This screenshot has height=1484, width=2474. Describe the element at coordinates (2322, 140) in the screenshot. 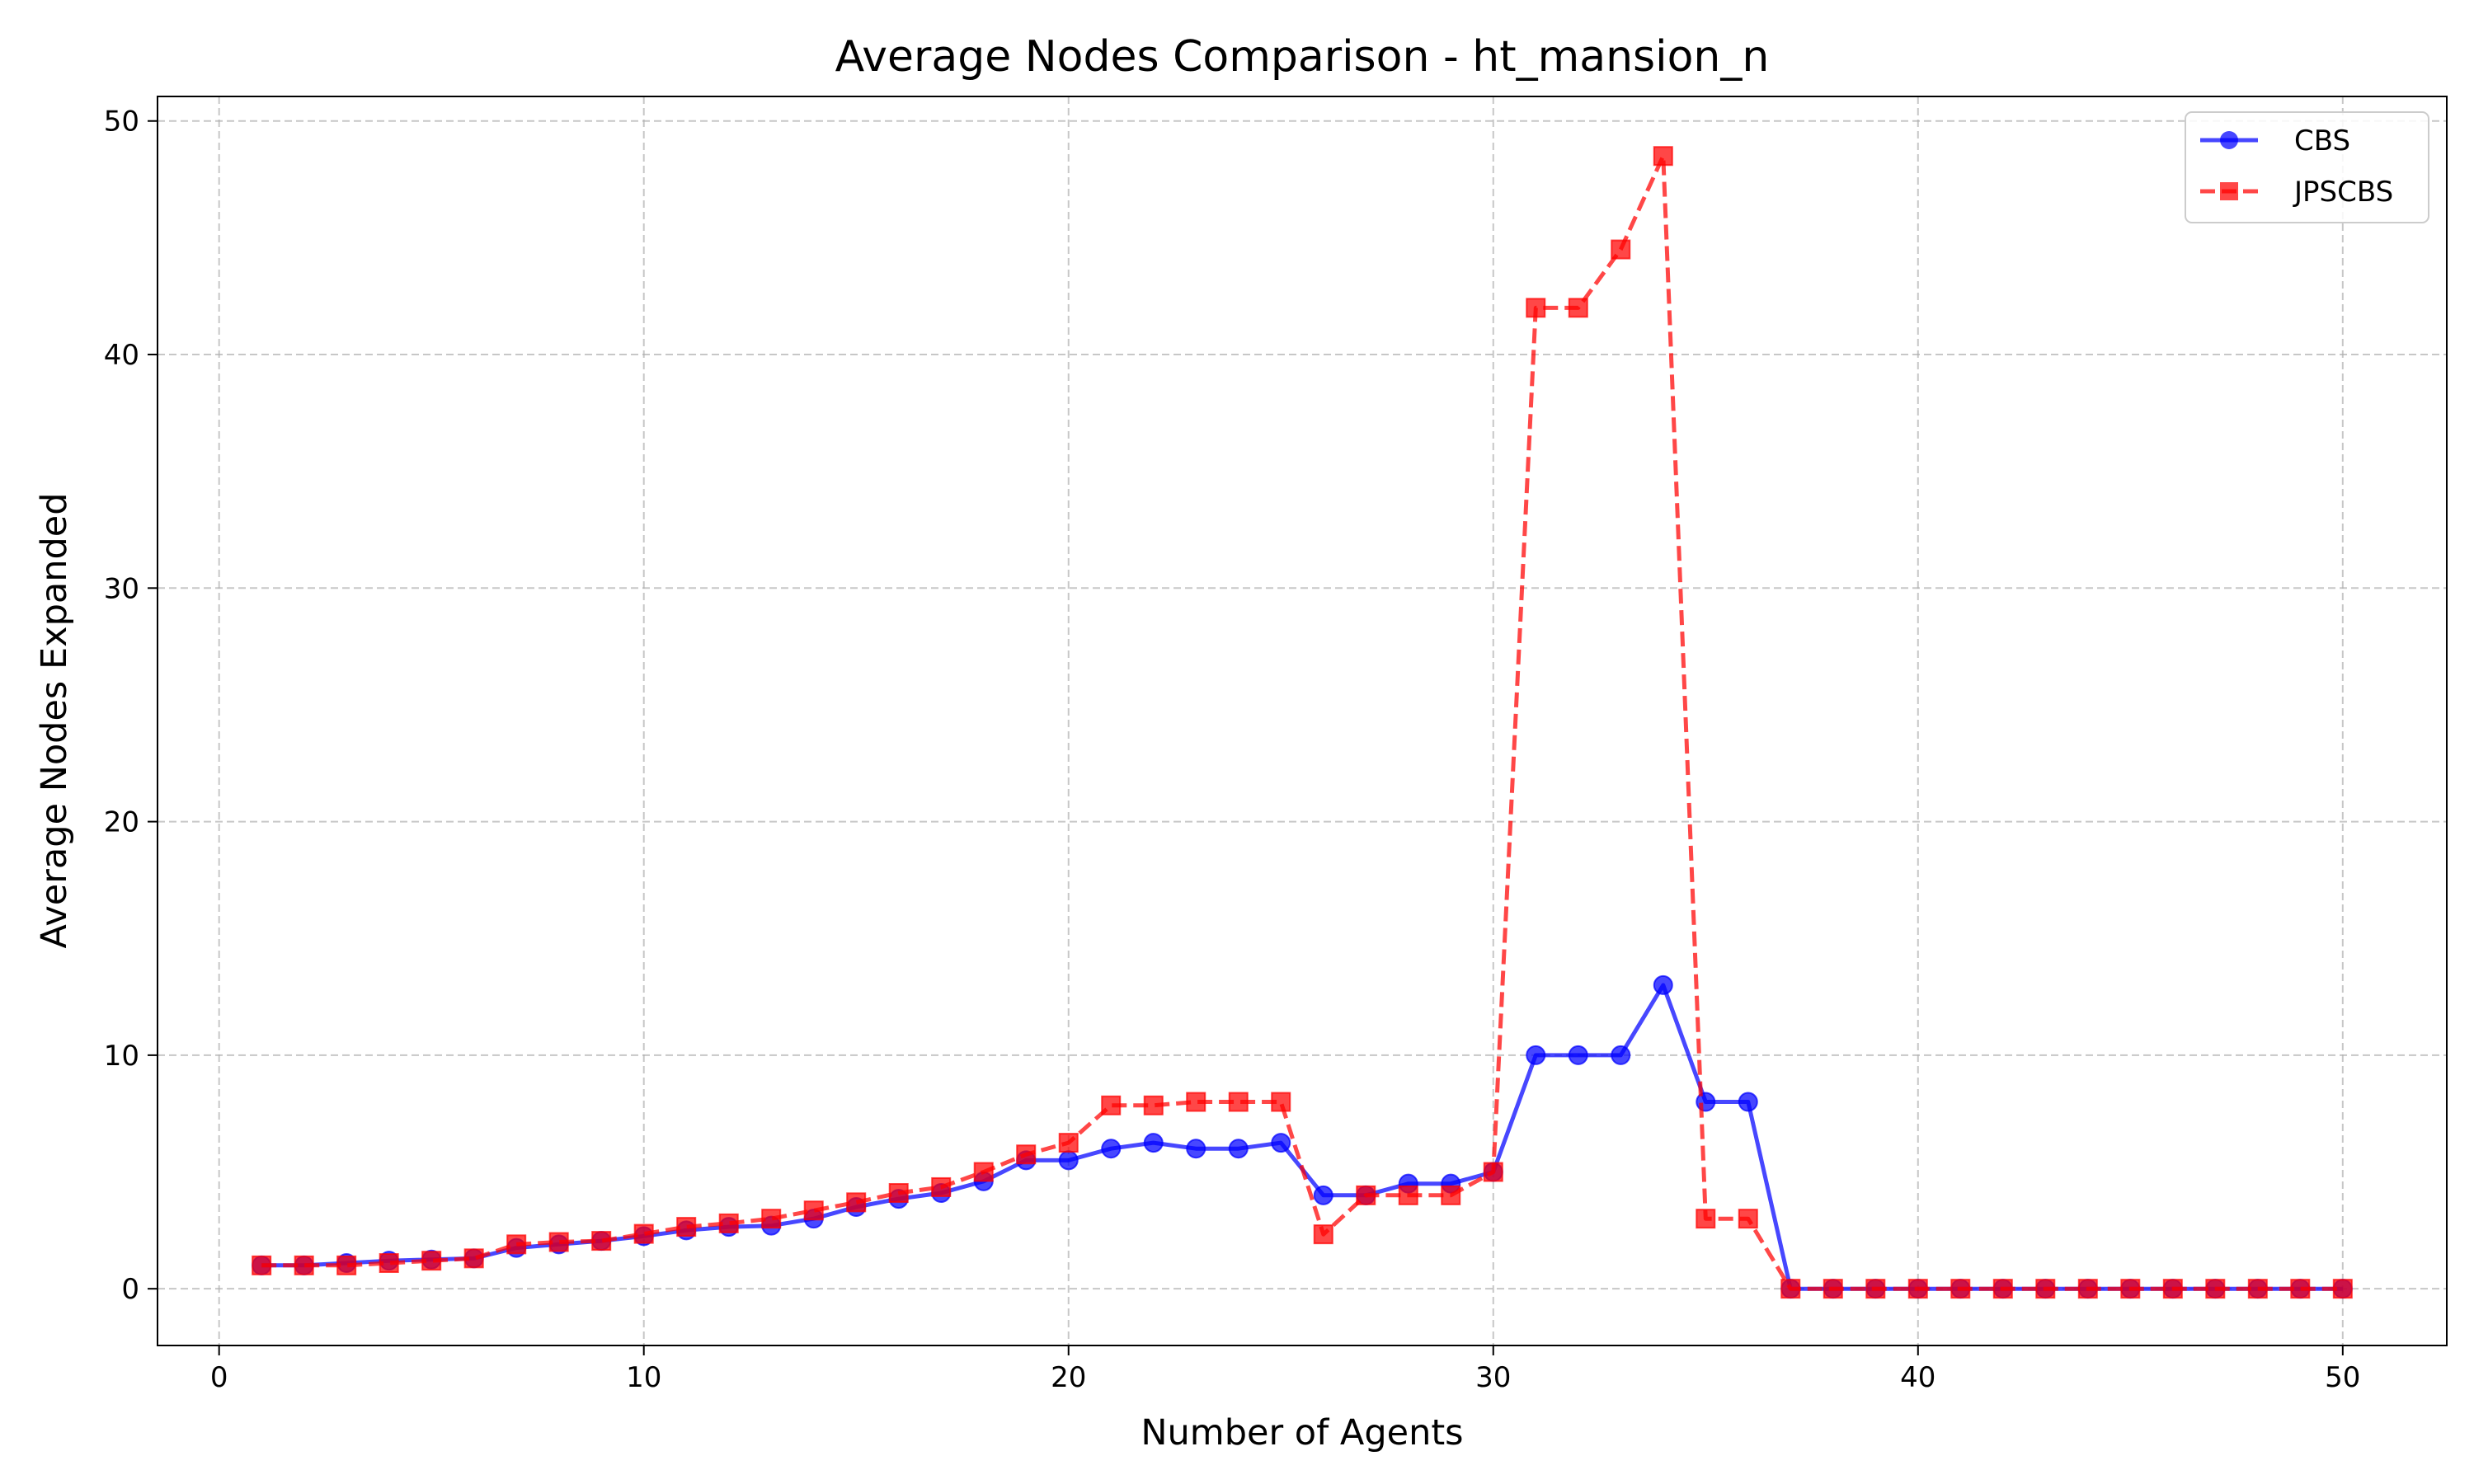

I see `legend-label: CBS` at that location.